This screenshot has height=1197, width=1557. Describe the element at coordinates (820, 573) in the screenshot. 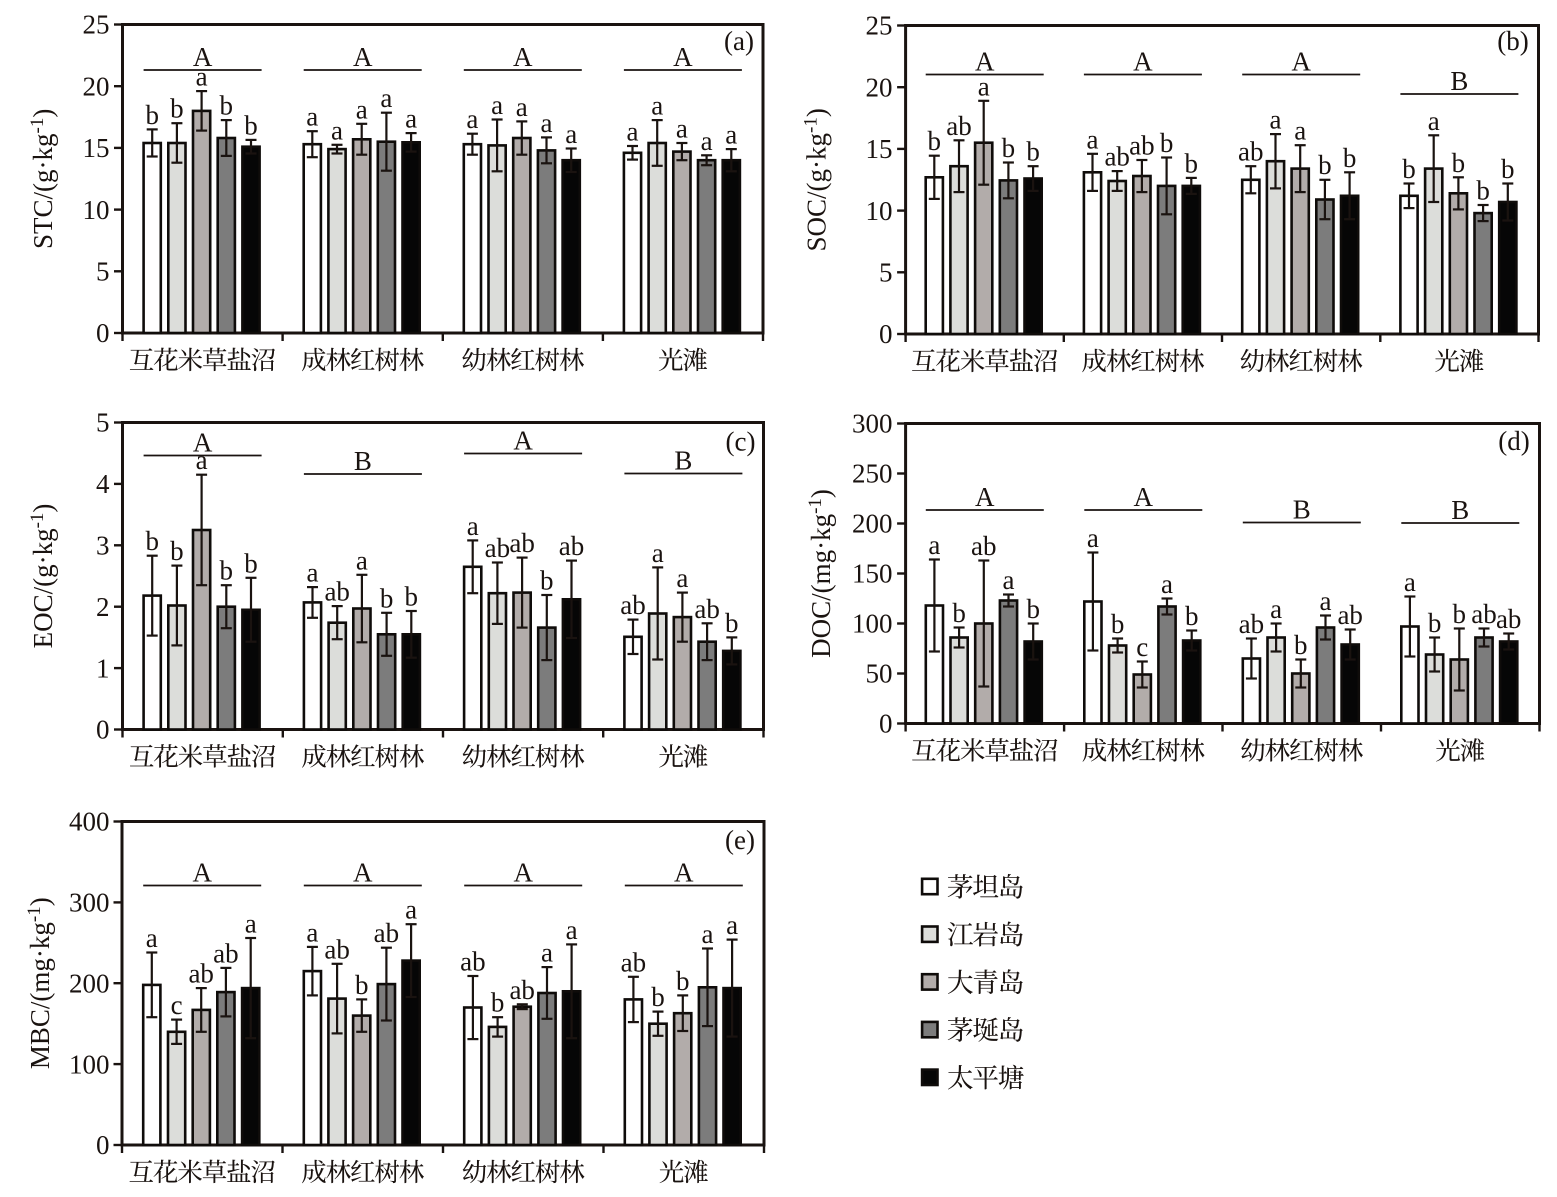

I see `svg-text: DOC/(mg·kg-1)` at that location.